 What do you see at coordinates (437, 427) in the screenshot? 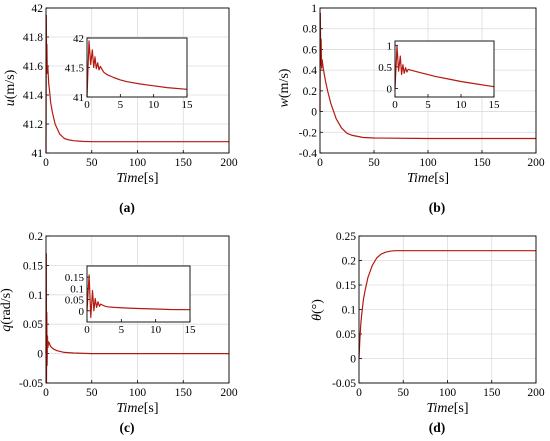
I see `panel-caption: (d)` at bounding box center [437, 427].